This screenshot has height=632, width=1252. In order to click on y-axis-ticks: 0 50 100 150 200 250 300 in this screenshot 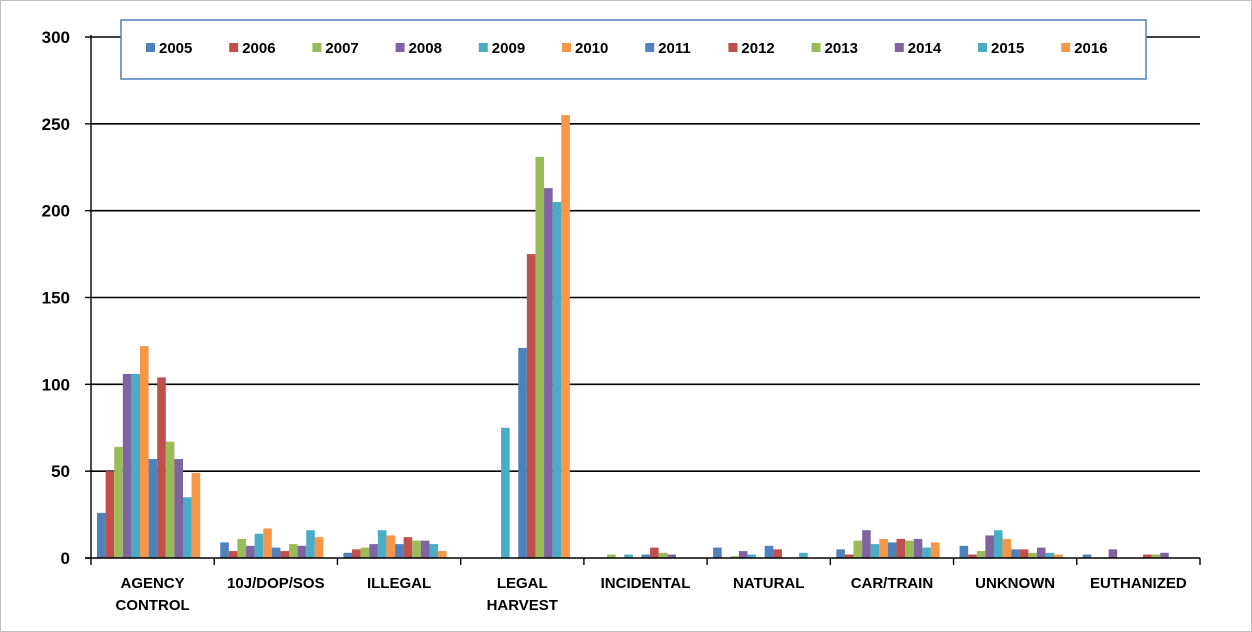, I will do `click(56, 298)`.